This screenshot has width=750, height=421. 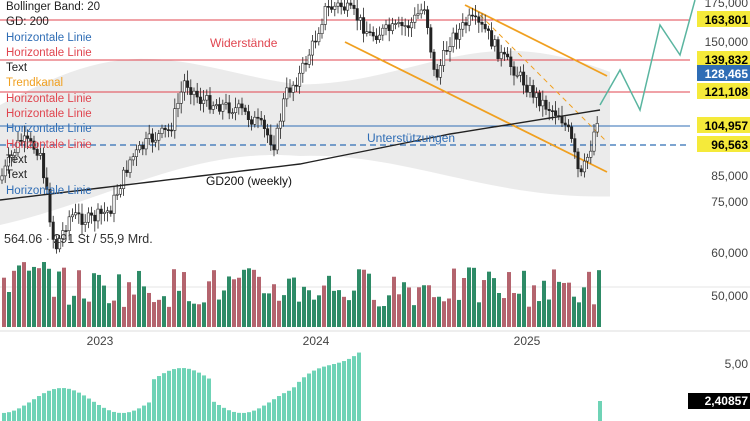 I want to click on x-tick-label: 2023, so click(x=100, y=341).